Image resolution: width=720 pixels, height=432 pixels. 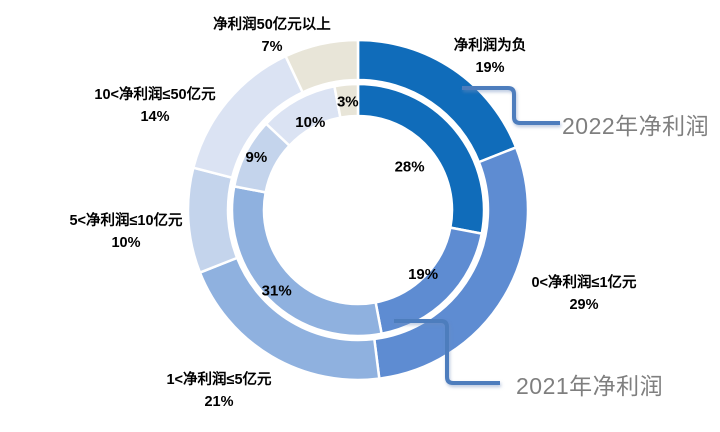 I want to click on donut-segment-2022-cat5, so click(x=321, y=66).